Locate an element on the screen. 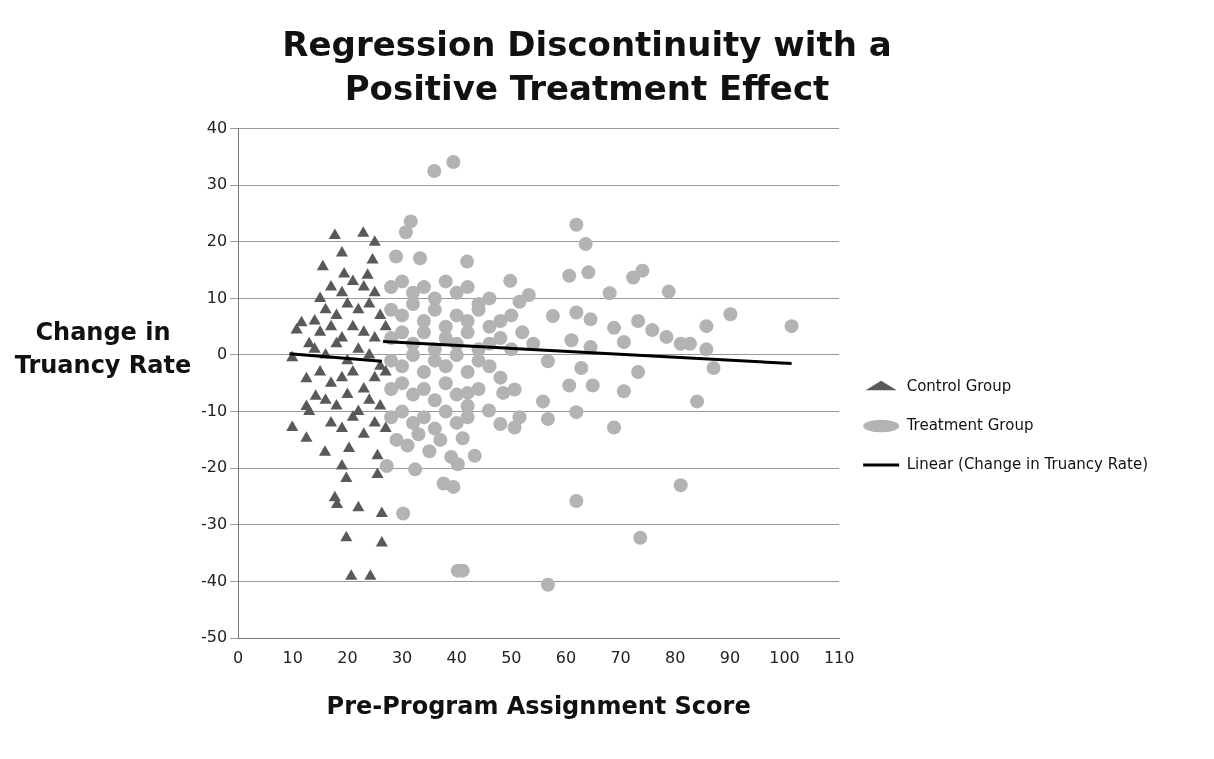 This screenshot has width=1214, height=759. x-tick-label: 110 is located at coordinates (839, 658).